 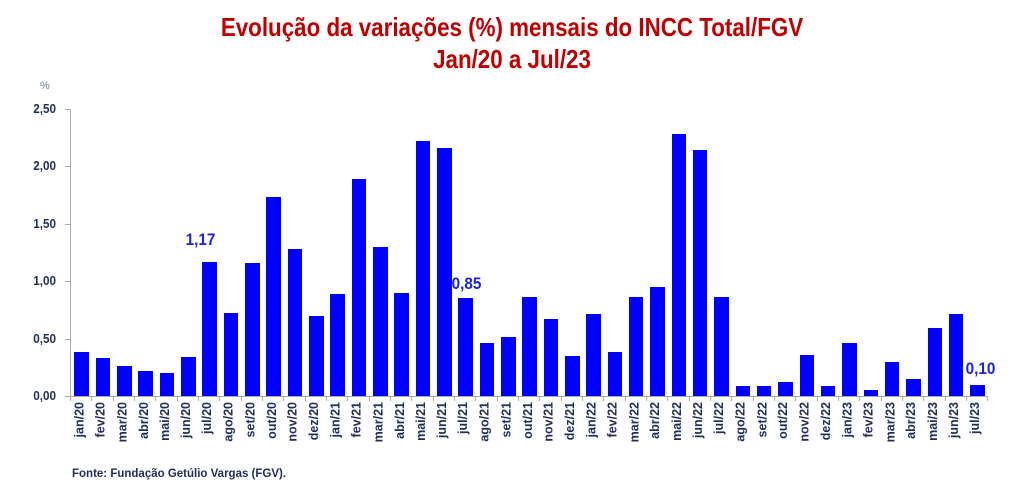 I want to click on x-tick-label-text: jan/20, so click(x=79, y=420).